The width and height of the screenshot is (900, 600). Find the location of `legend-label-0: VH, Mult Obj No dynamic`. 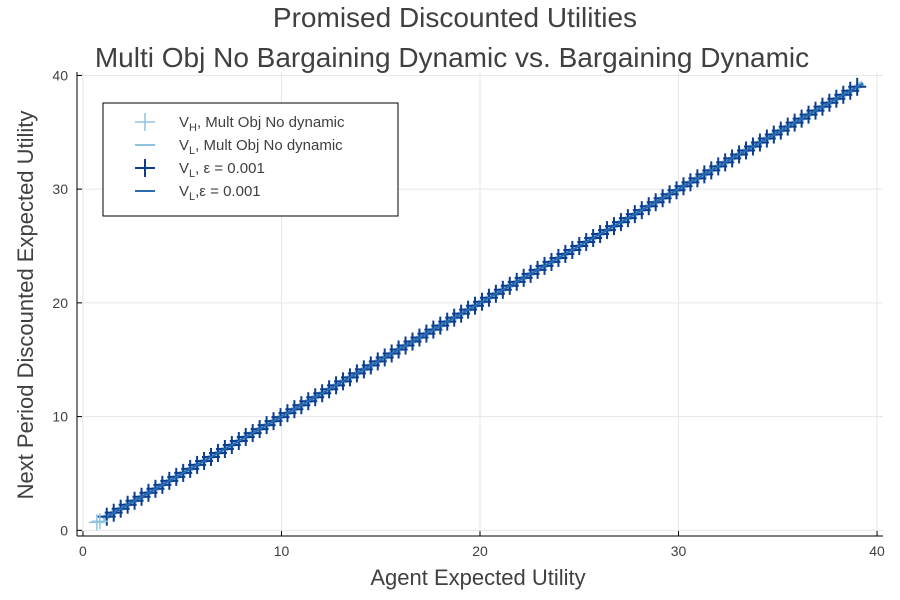

legend-label-0: VH, Mult Obj No dynamic is located at coordinates (262, 124).